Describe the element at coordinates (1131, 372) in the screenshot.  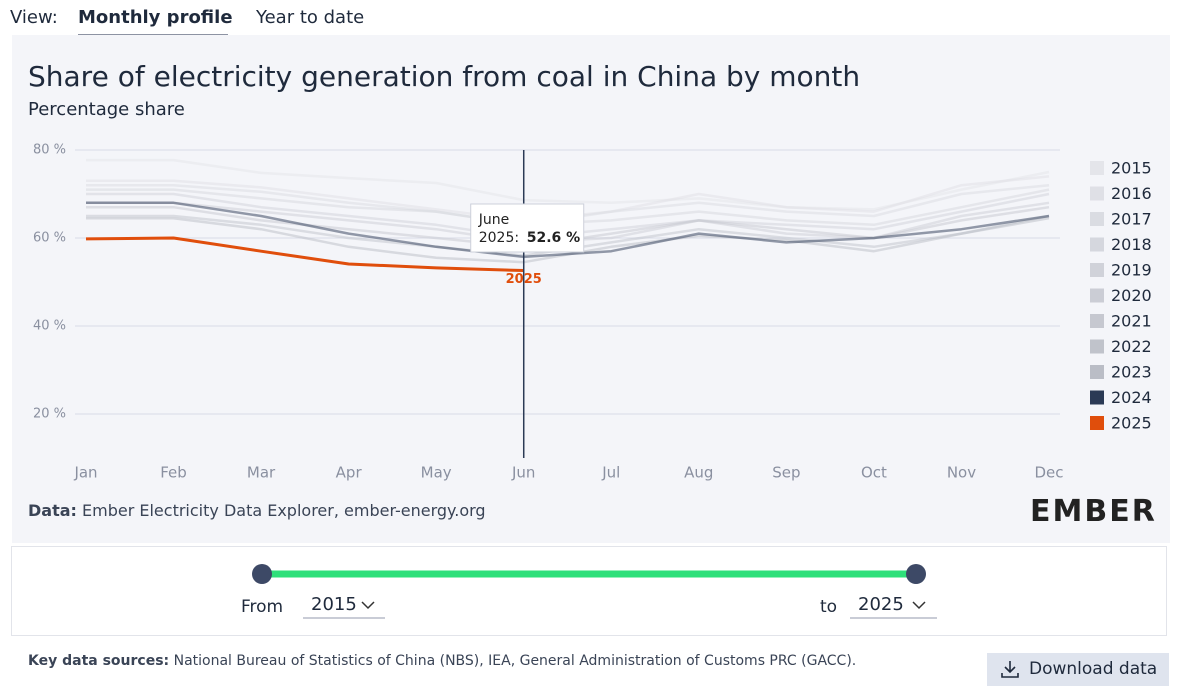
I see `legend-label: 2023` at that location.